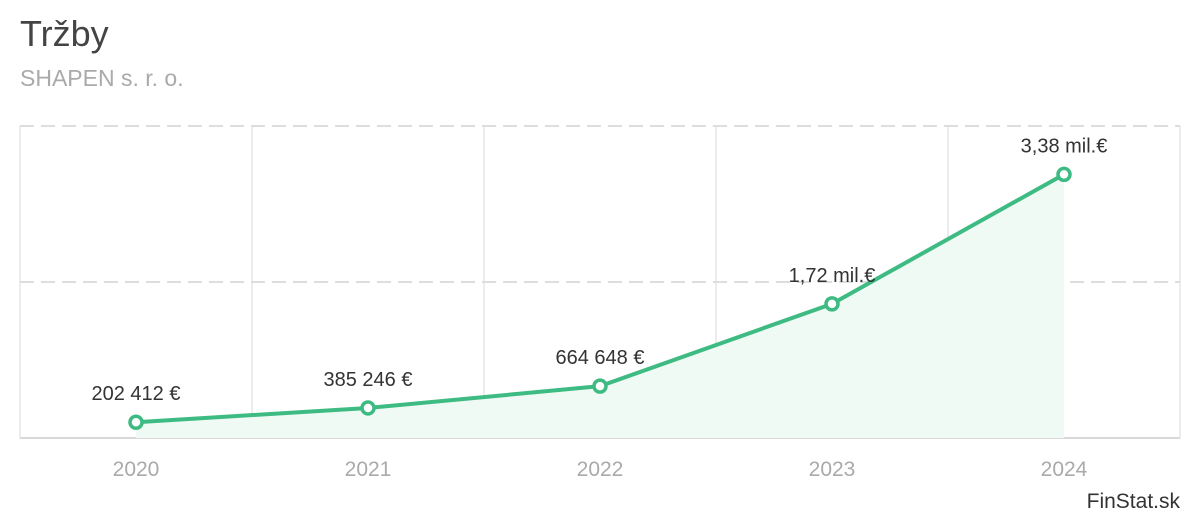  I want to click on data-point-2024, so click(1064, 174).